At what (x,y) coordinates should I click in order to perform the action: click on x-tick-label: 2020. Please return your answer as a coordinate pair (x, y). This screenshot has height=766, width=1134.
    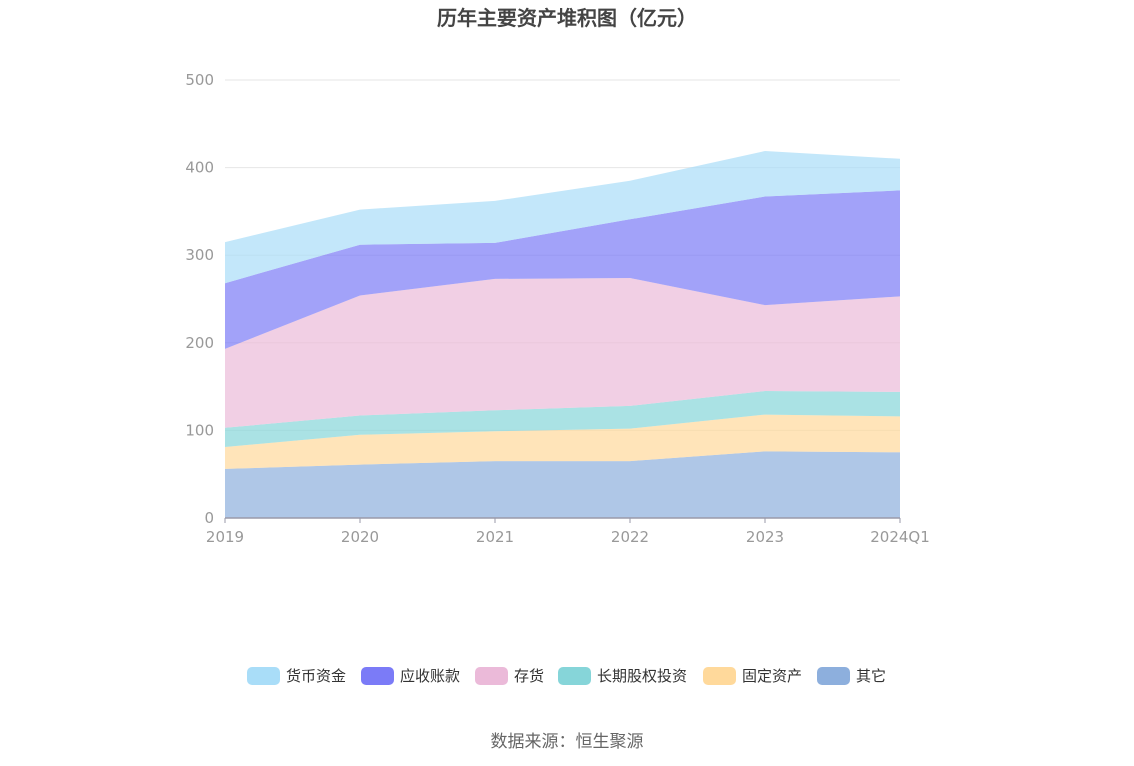
    Looking at the image, I should click on (360, 537).